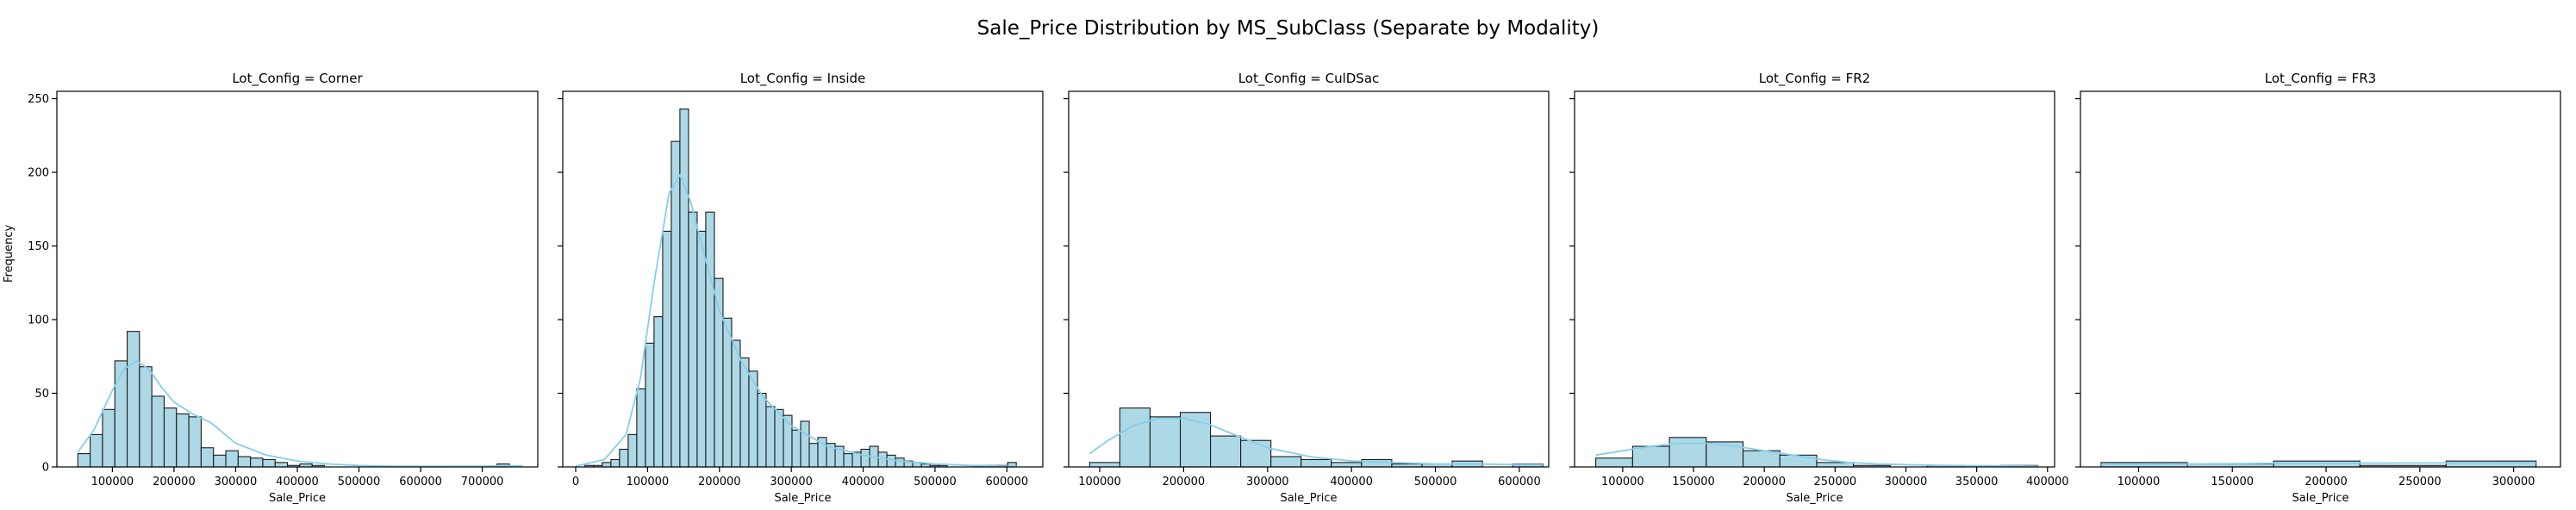 This screenshot has height=510, width=2576. What do you see at coordinates (2320, 78) in the screenshot?
I see `panel-title-fr3: Lot_Config = FR3` at bounding box center [2320, 78].